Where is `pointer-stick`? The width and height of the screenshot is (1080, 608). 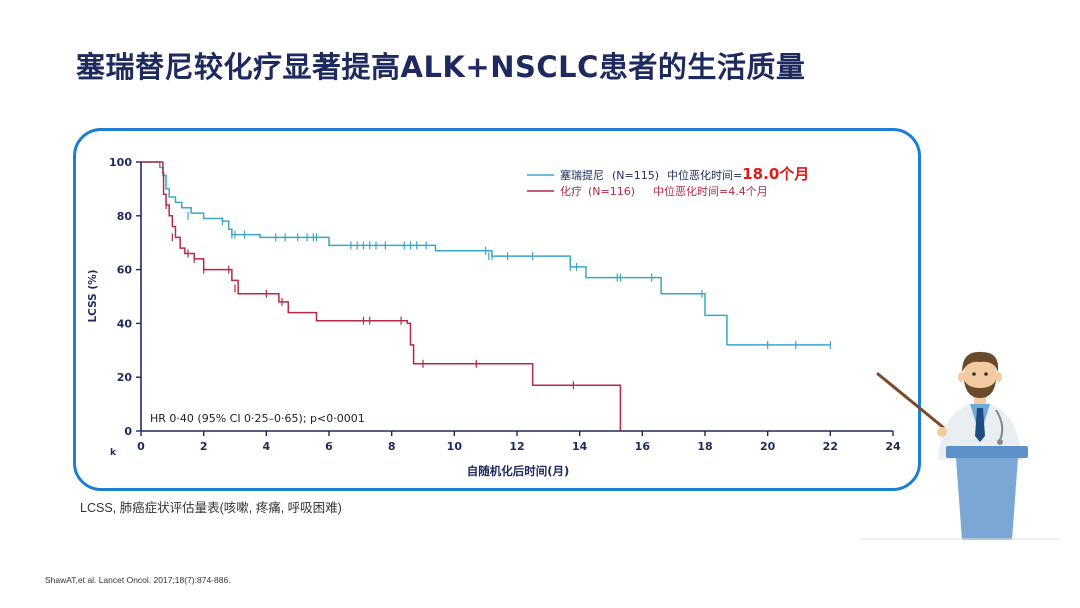
pointer-stick is located at coordinates (911, 401).